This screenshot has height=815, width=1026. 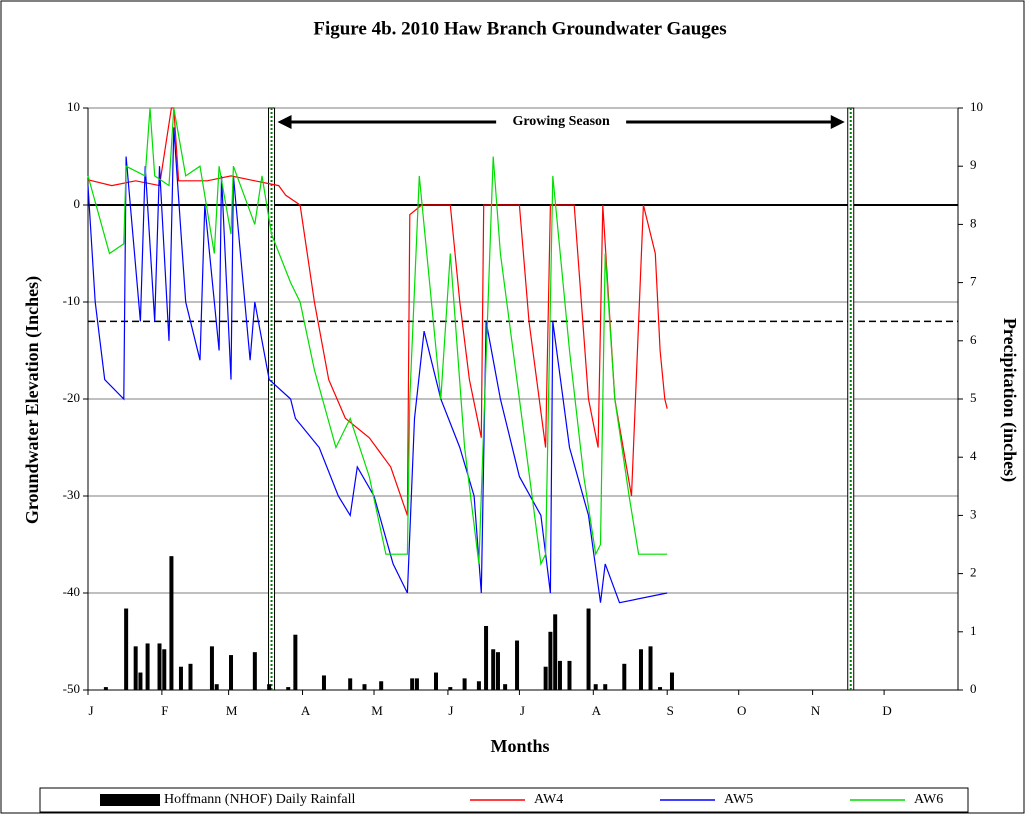 I want to click on y-axis-label: Groundwater Elevation (Inches), so click(x=32, y=400).